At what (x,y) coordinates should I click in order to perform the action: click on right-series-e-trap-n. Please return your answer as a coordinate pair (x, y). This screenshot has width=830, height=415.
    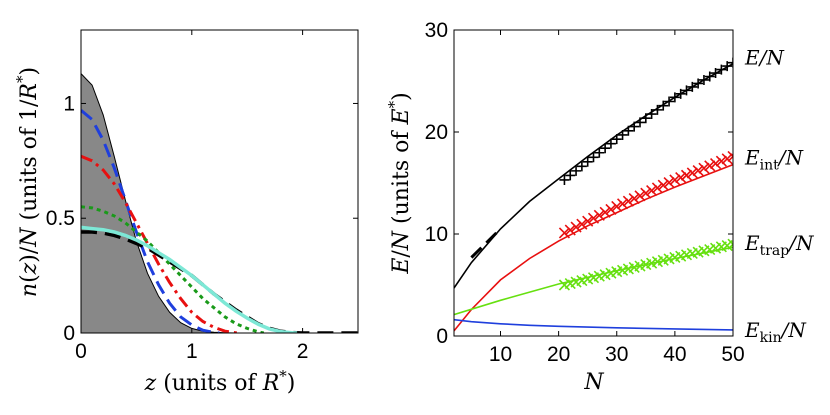
    Looking at the image, I should click on (593, 281).